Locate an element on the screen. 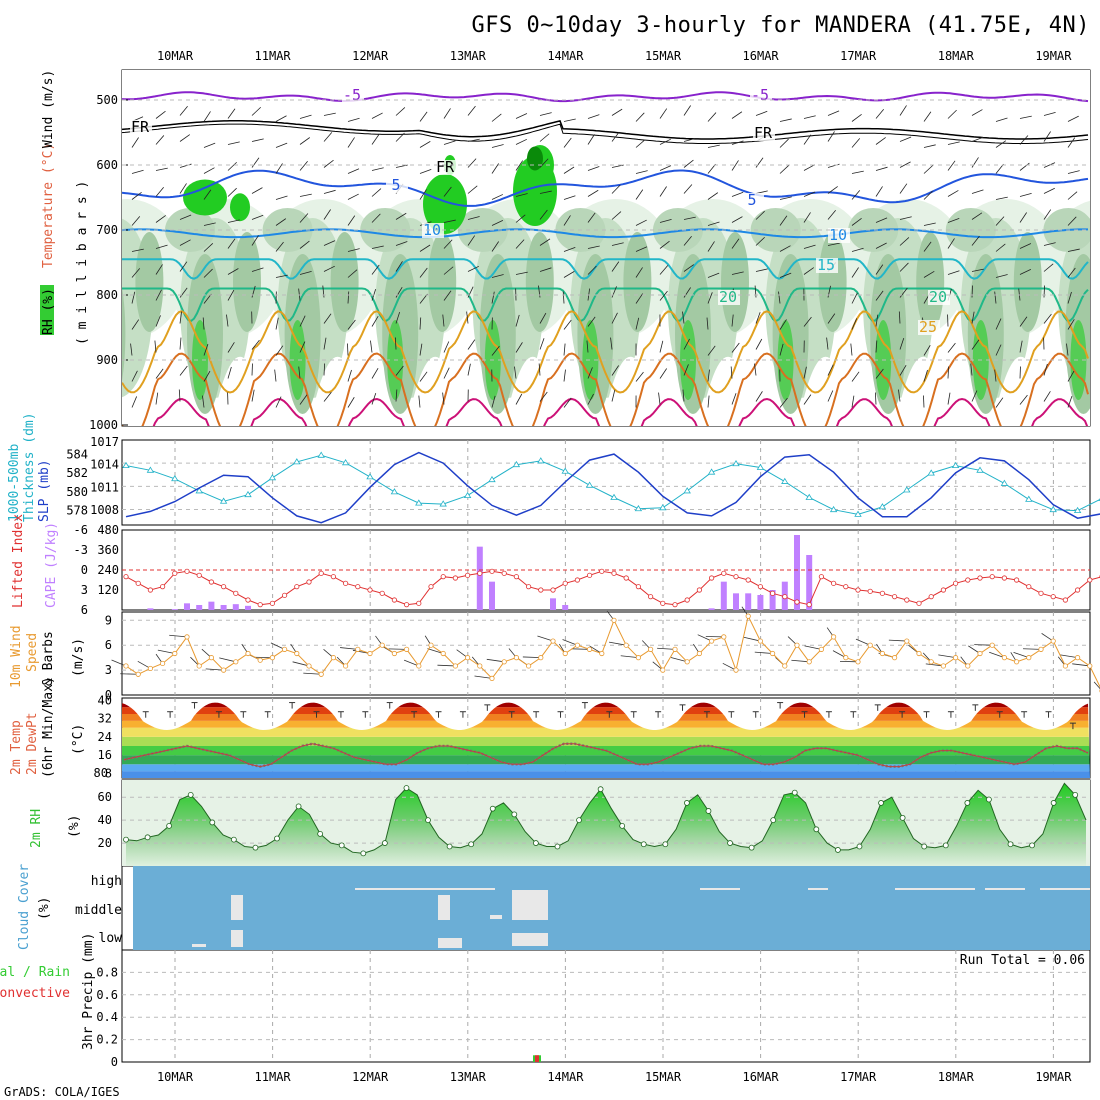  dry-dome is located at coordinates (337, 390).